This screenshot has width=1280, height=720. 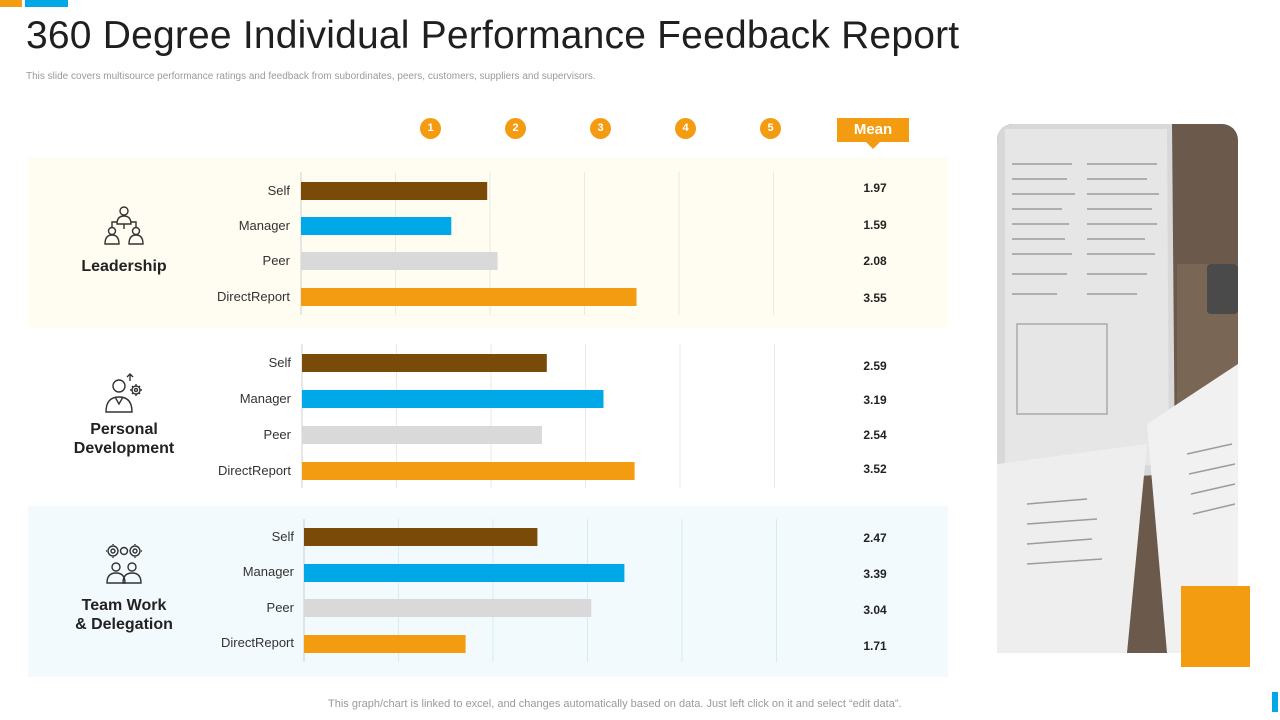 I want to click on mean-value: 3.19, so click(x=875, y=400).